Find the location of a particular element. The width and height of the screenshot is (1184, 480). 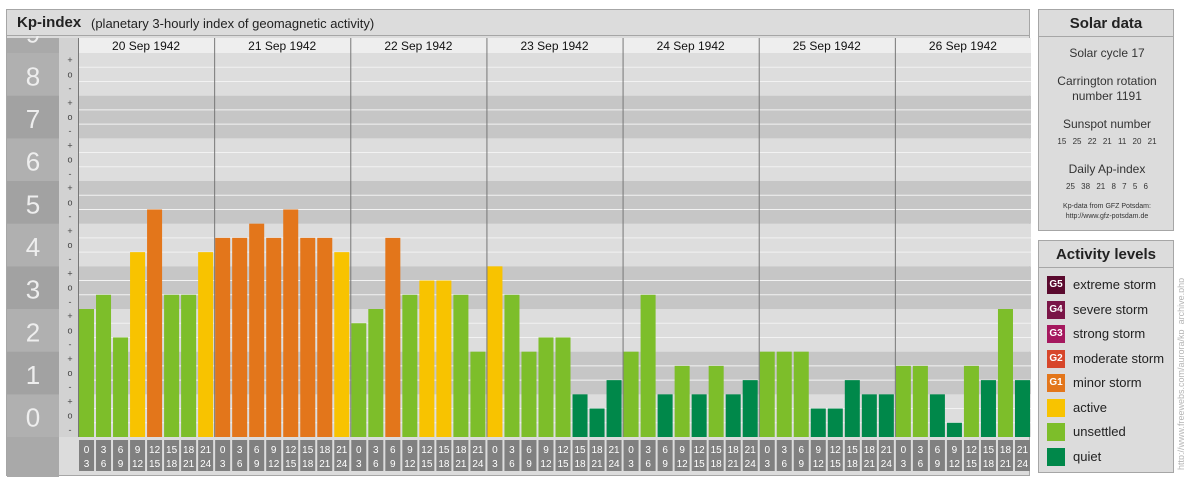

y-tick-label: 4 is located at coordinates (33, 247).